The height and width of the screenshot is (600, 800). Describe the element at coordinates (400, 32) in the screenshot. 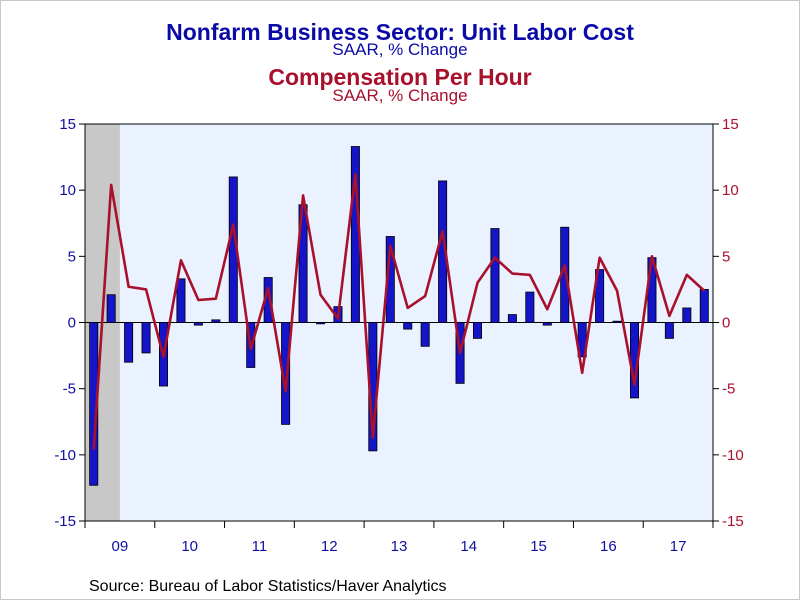

I see `chart-title: Nonfarm Business Sector: Unit Labor Cost` at that location.